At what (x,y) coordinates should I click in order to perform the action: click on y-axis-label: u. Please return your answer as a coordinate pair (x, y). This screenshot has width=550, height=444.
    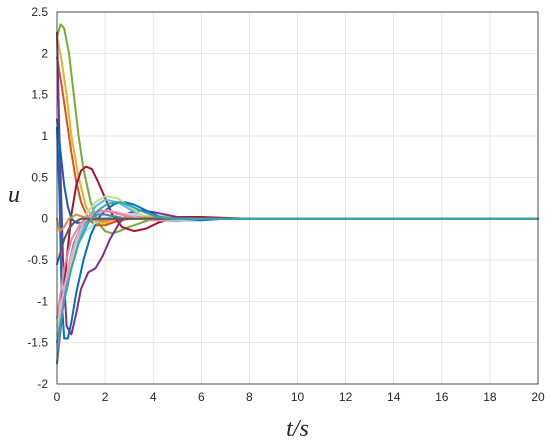
    Looking at the image, I should click on (14, 195).